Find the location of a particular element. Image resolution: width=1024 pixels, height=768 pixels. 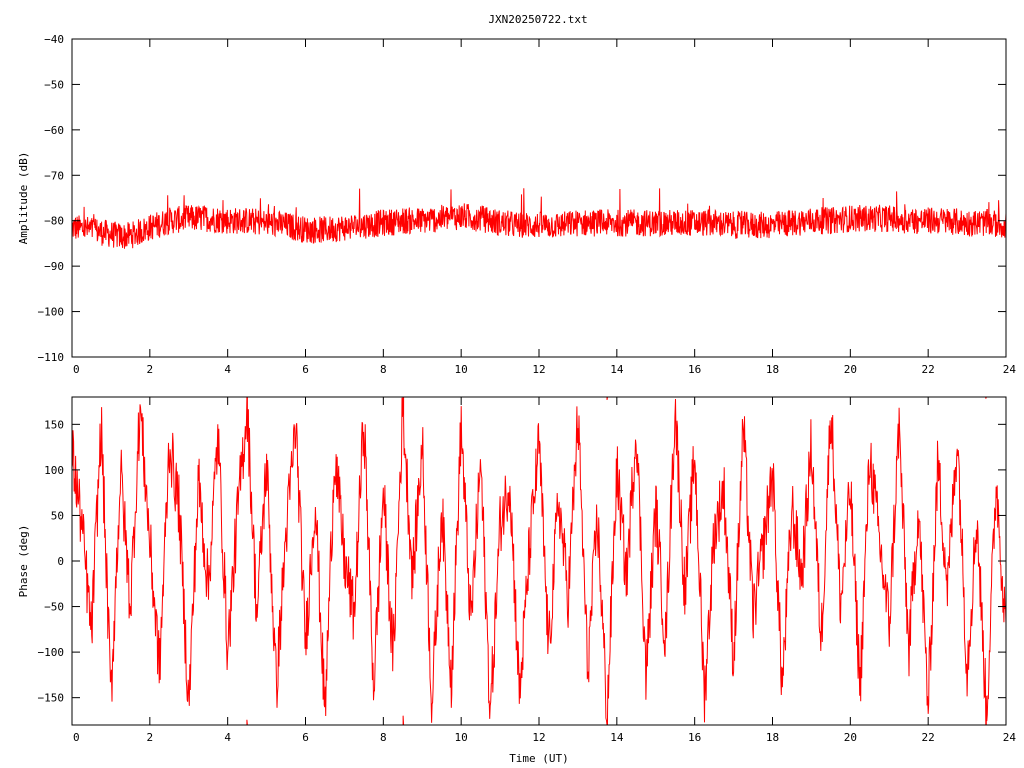

amplitude-x-tick-label: 14 is located at coordinates (617, 369).